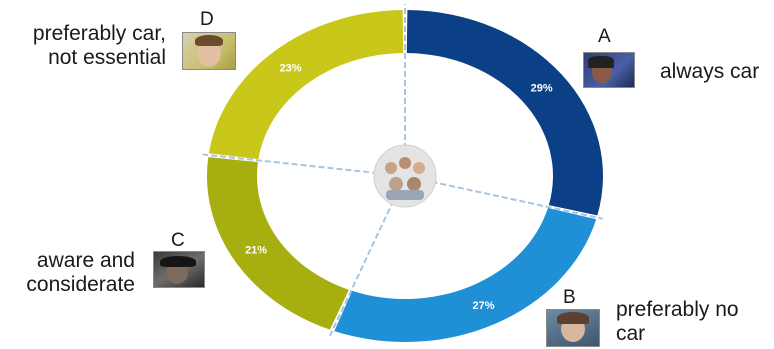 This screenshot has width=774, height=349. Describe the element at coordinates (503, 197) in the screenshot. I see `segment-divider-b` at that location.